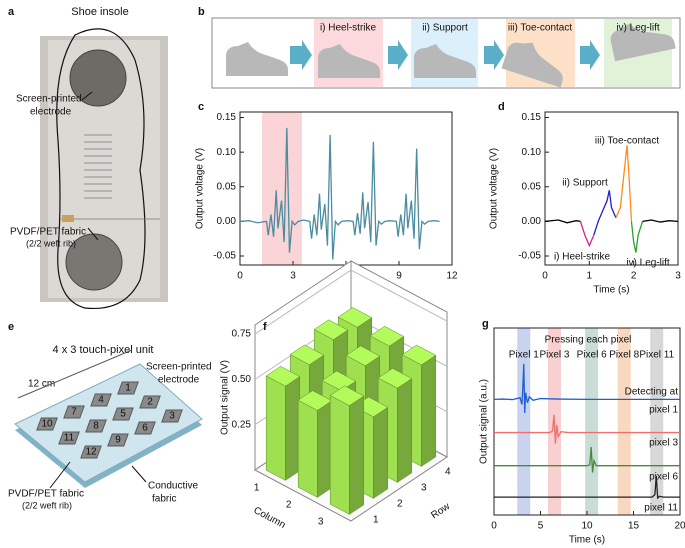 This screenshot has height=548, width=685. Describe the element at coordinates (448, 471) in the screenshot. I see `row-tick-label: 4` at that location.